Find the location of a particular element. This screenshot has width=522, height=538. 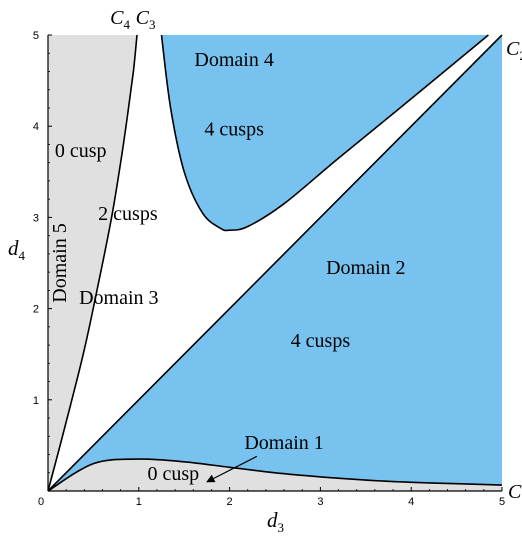

annotation-domain-2: Domain 2 is located at coordinates (365, 268).